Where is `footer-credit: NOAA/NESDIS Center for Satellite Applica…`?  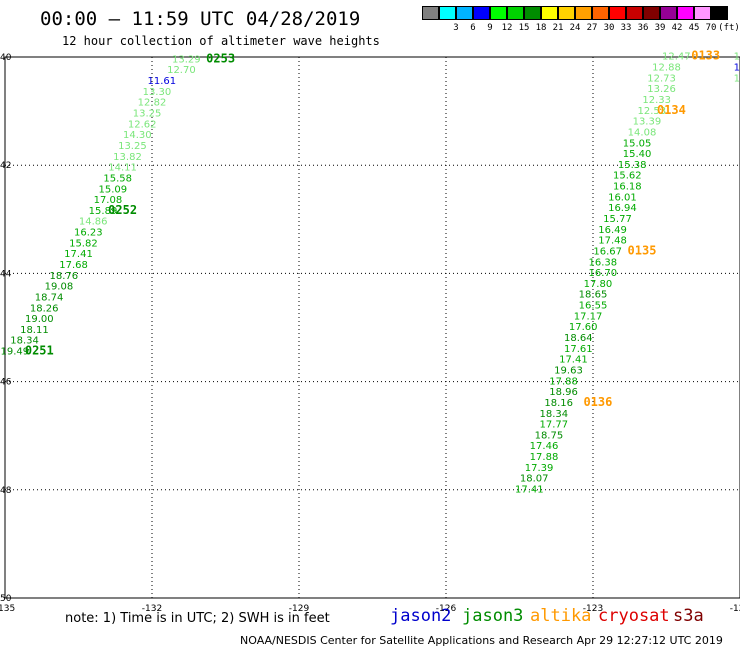 footer-credit: NOAA/NESDIS Center for Satellite Applica… is located at coordinates (481, 640).